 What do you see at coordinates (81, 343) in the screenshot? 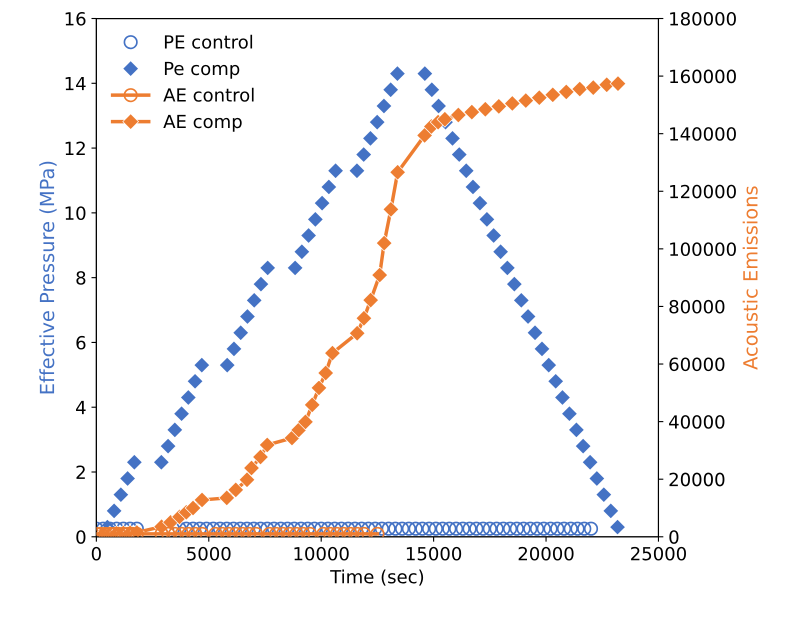
I see `y-tick-label: 6` at bounding box center [81, 343].